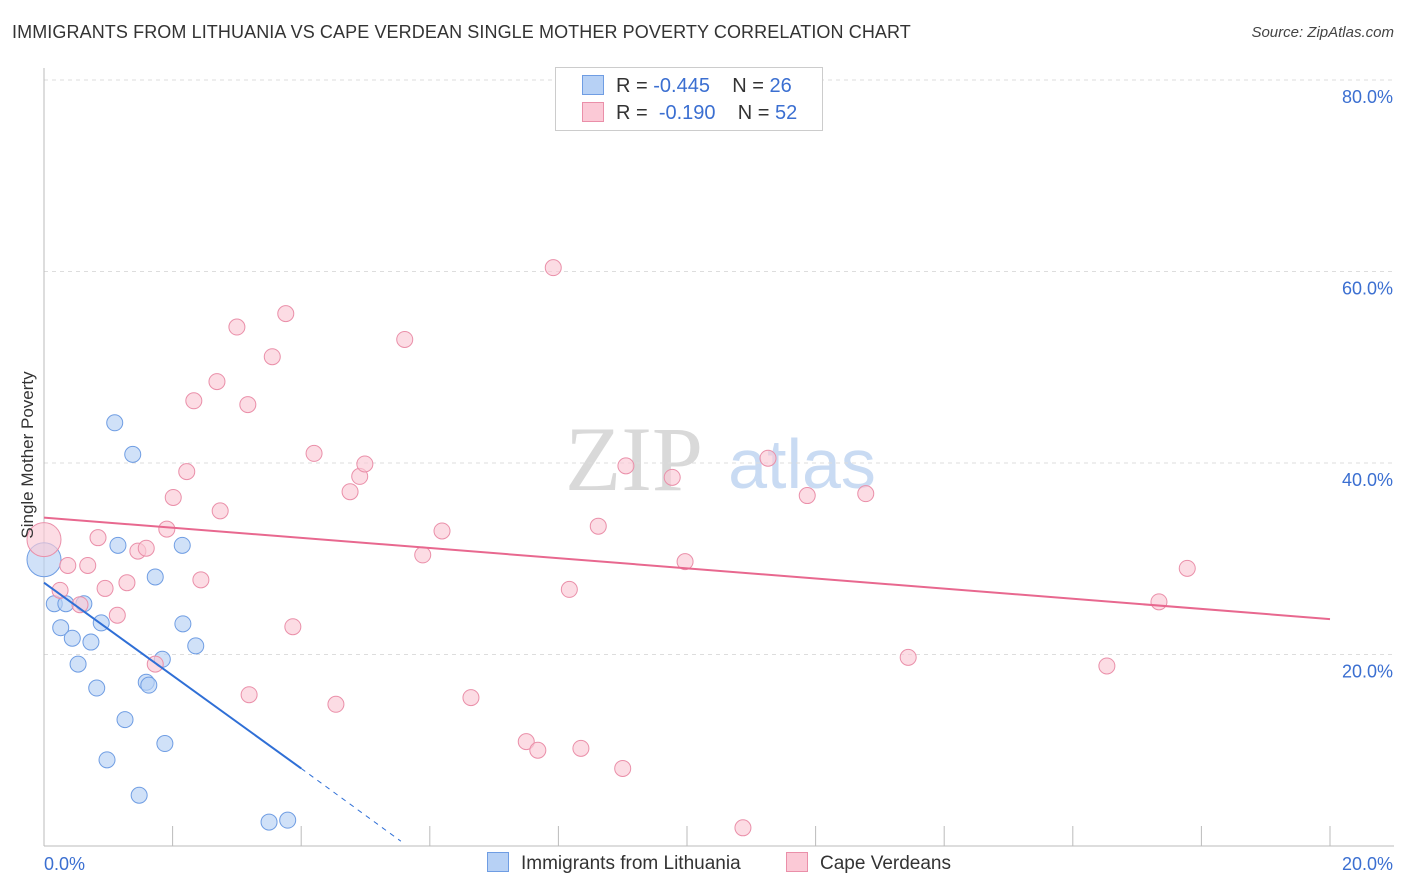 Image resolution: width=1406 pixels, height=892 pixels. Describe the element at coordinates (885, 863) in the screenshot. I see `legend-label: Cape Verdeans` at that location.